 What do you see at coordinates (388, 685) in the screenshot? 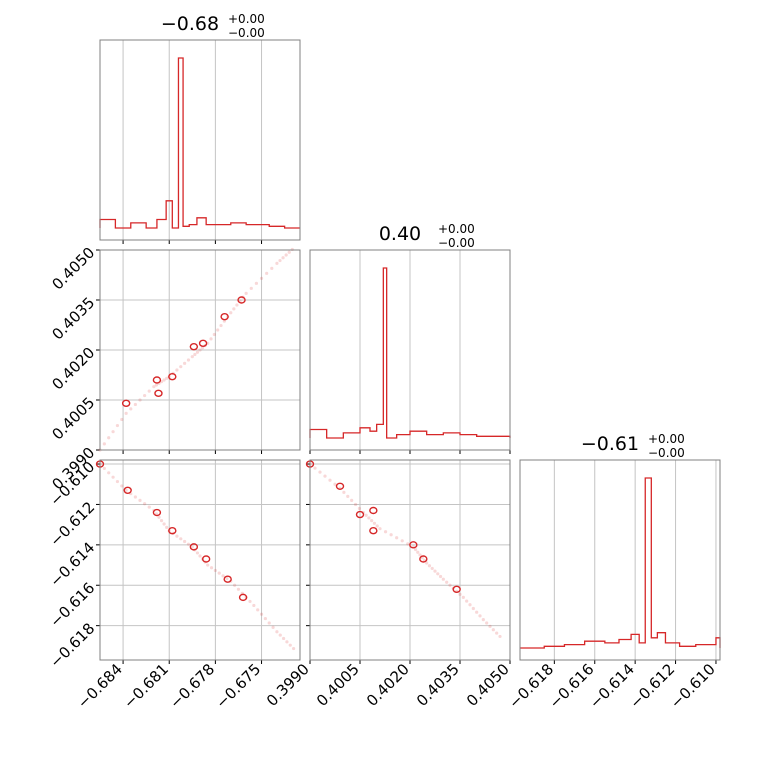
I see `x-tick-label: 0.4020` at bounding box center [388, 685].